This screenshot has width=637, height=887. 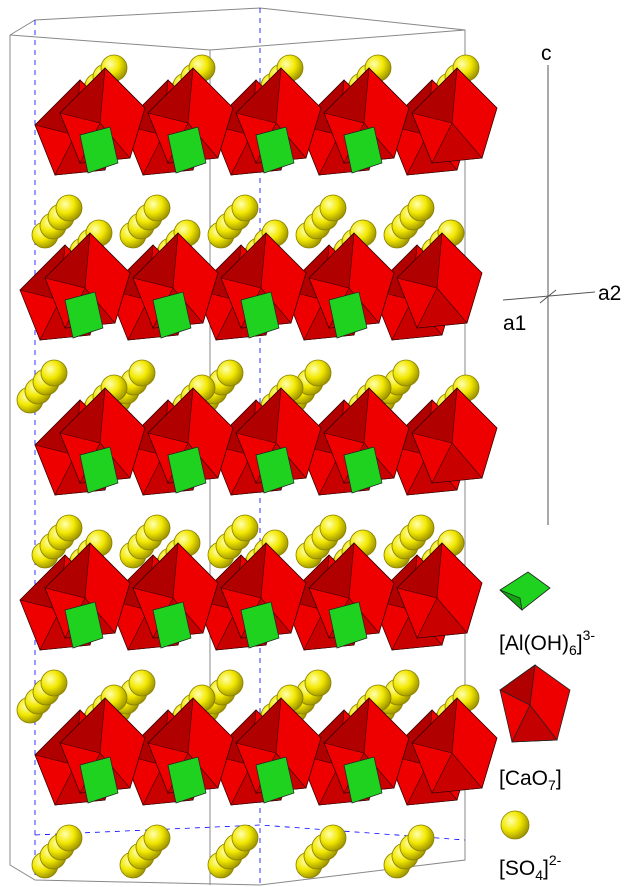 What do you see at coordinates (547, 642) in the screenshot?
I see `legend-label: [Al(OH)6]3-` at bounding box center [547, 642].